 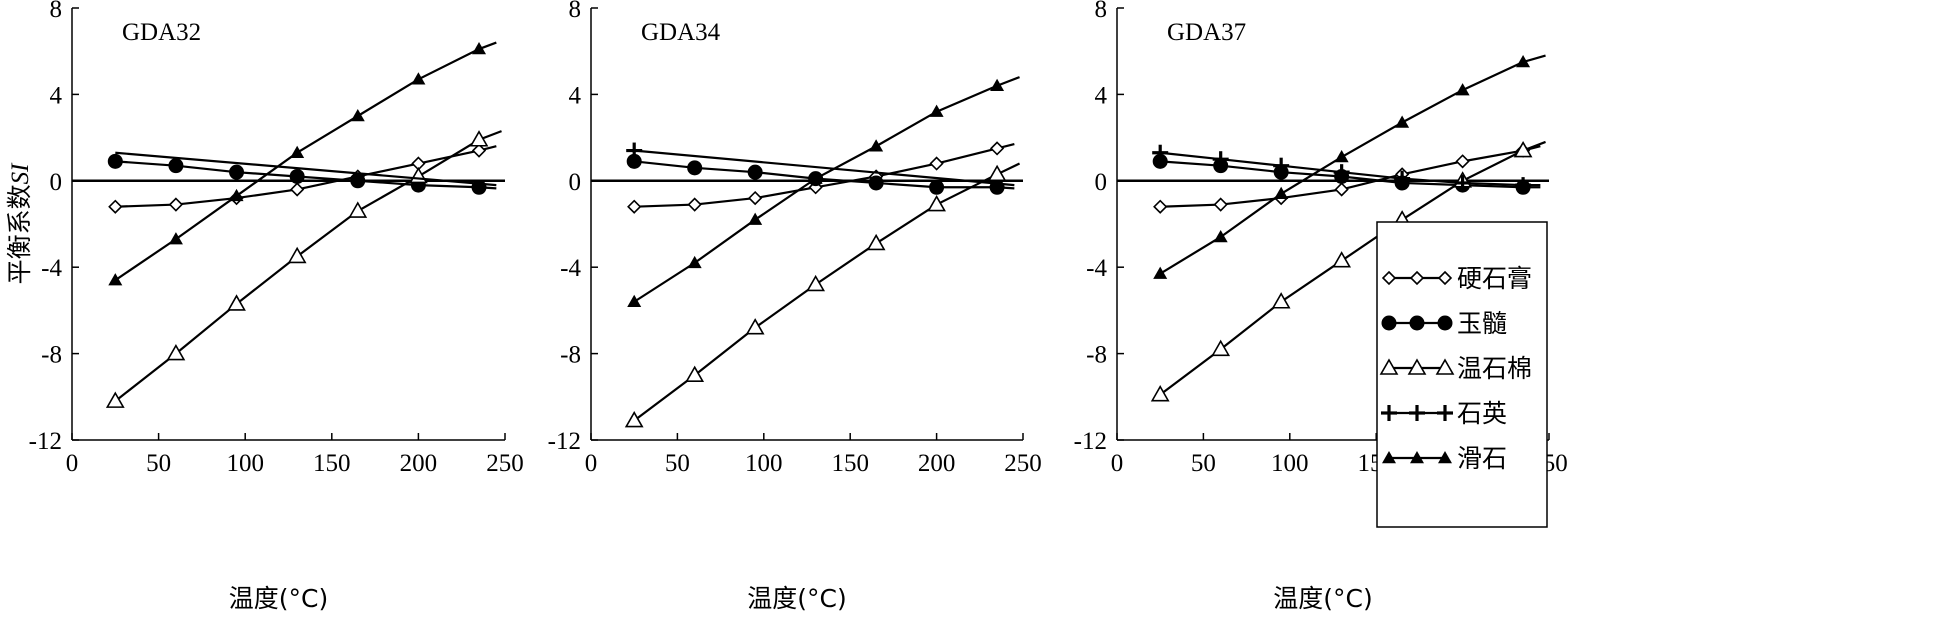 What do you see at coordinates (1101, 182) in the screenshot?
I see `y-tick-label: 0` at bounding box center [1101, 182].